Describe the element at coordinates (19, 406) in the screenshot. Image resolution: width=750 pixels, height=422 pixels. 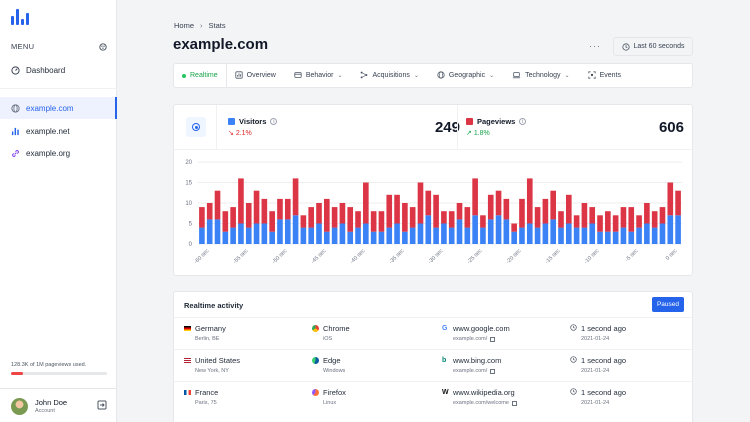
I see `avatar` at that location.